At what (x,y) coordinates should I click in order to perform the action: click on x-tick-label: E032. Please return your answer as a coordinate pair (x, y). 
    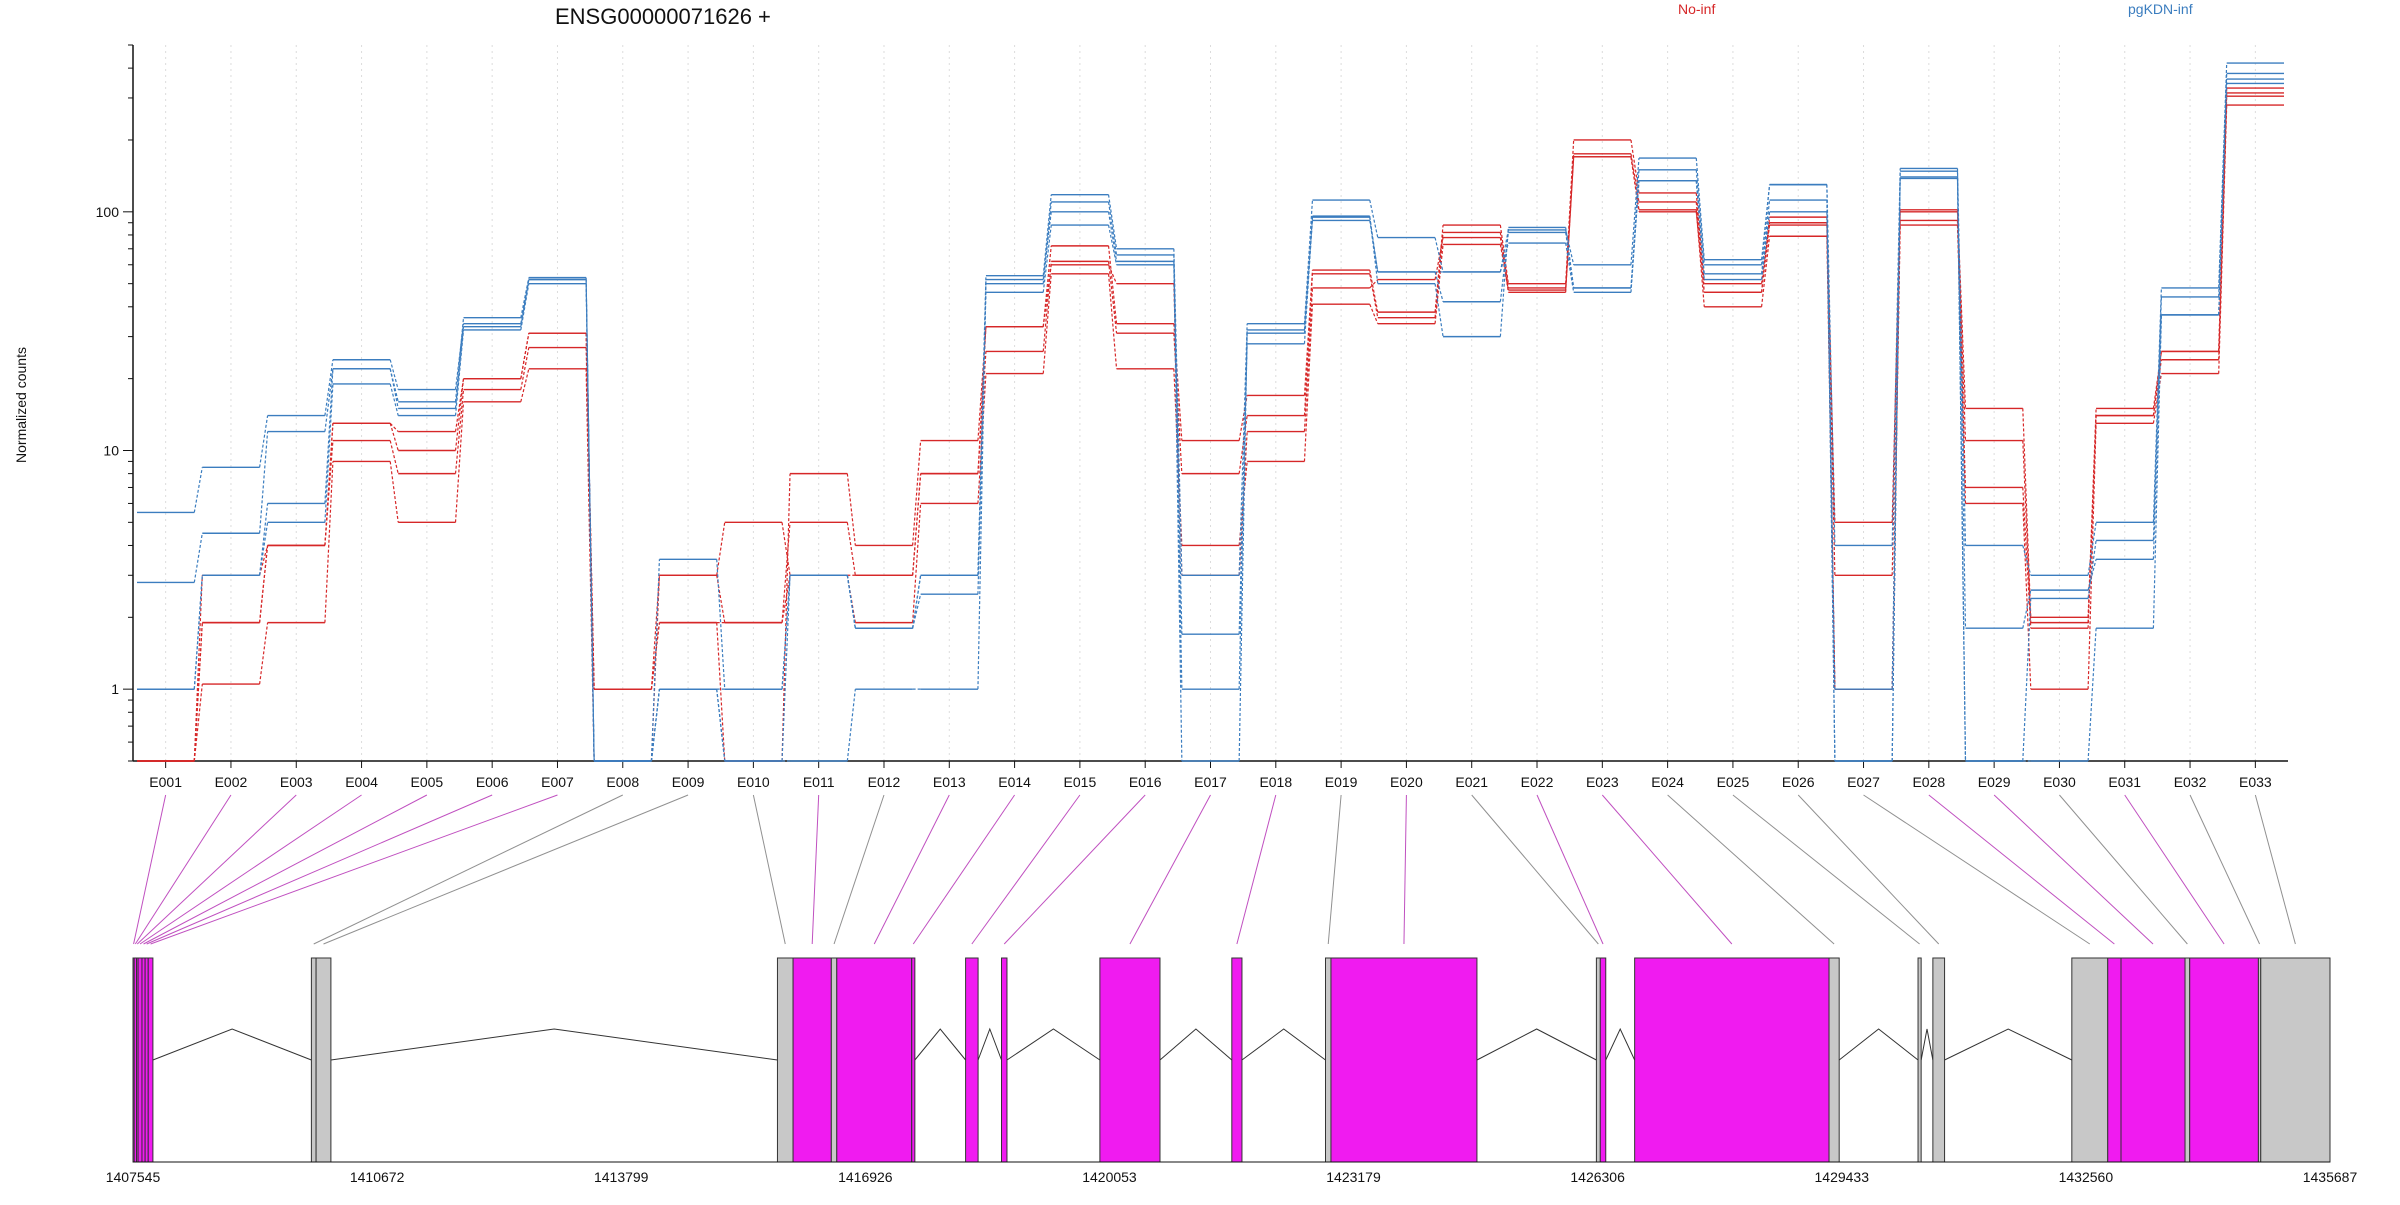
    Looking at the image, I should click on (2190, 782).